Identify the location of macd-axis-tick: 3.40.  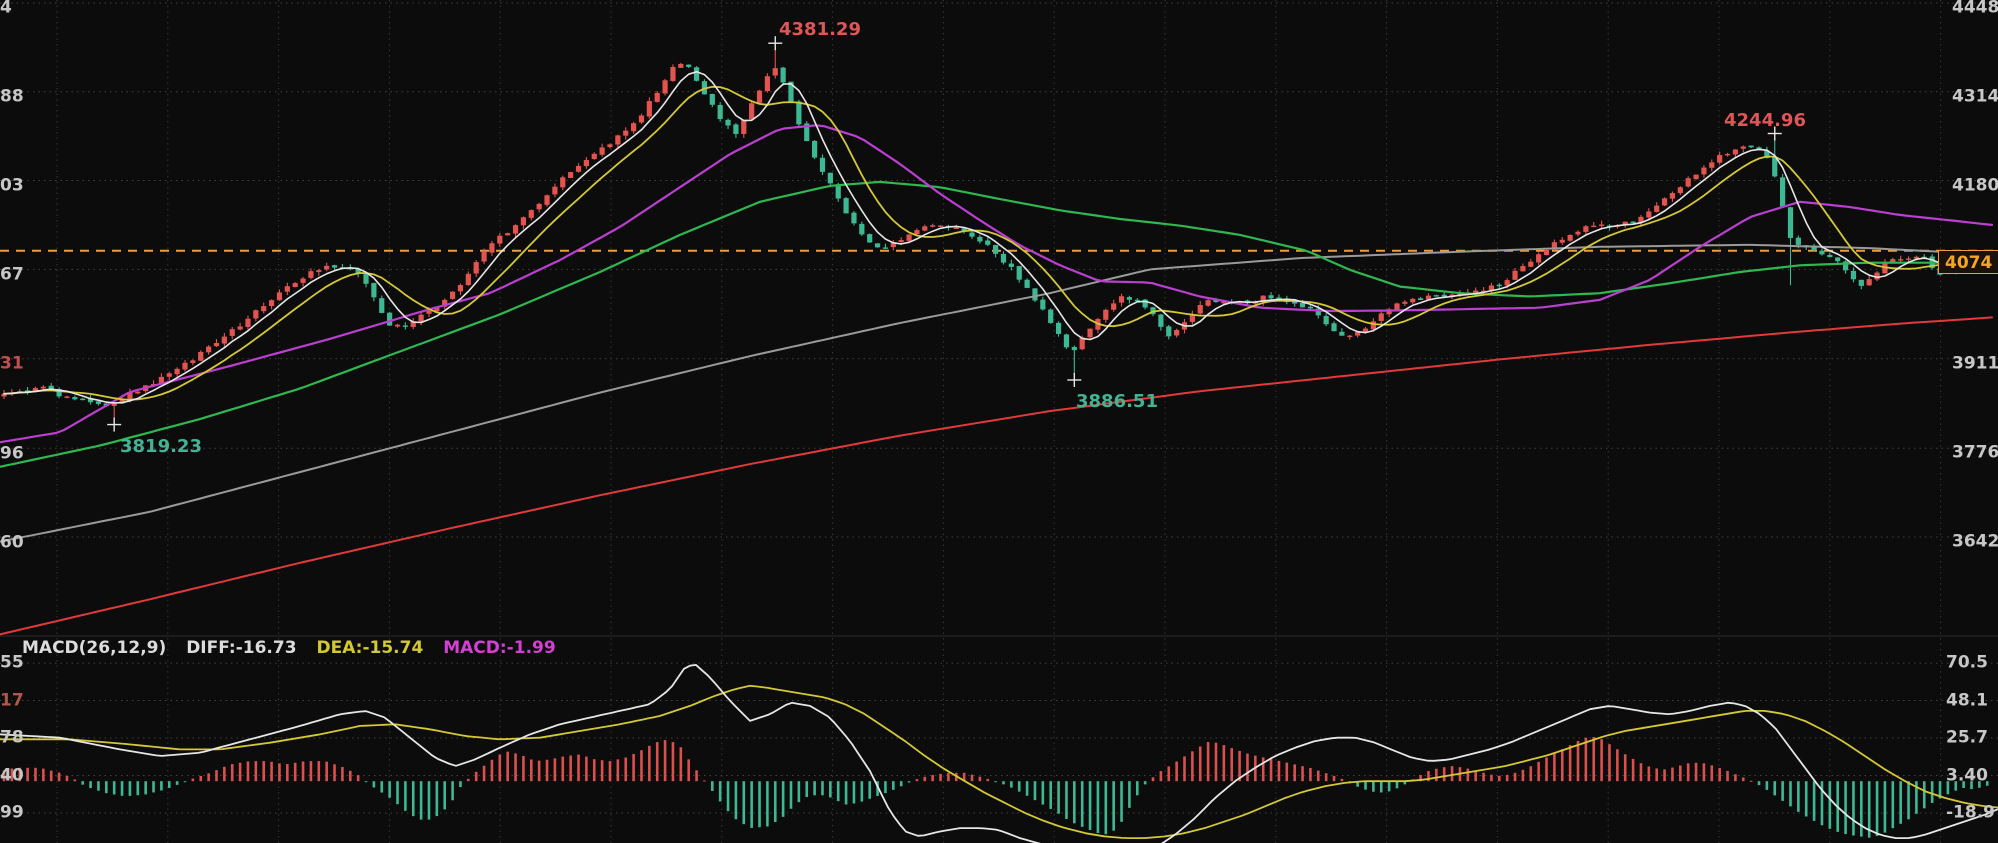
(1967, 775).